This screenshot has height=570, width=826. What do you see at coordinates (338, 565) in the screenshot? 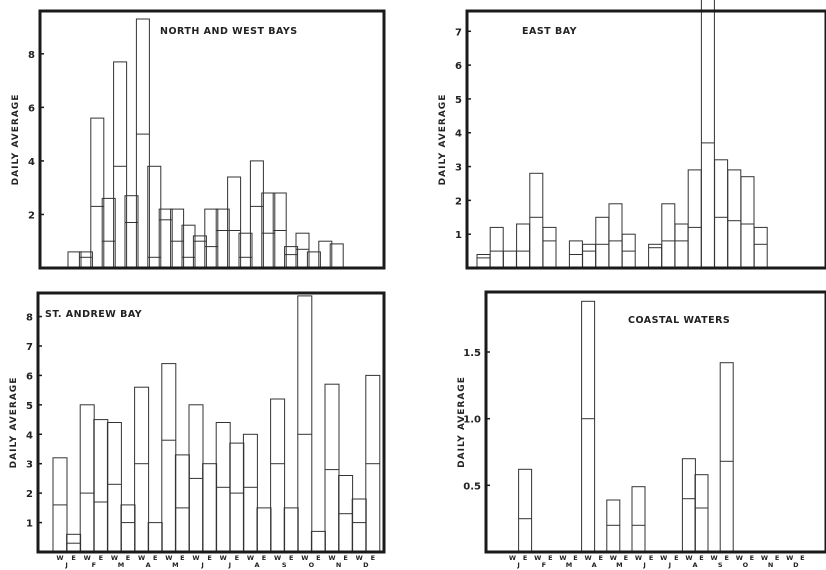
I see `x-month-label: N` at bounding box center [338, 565].